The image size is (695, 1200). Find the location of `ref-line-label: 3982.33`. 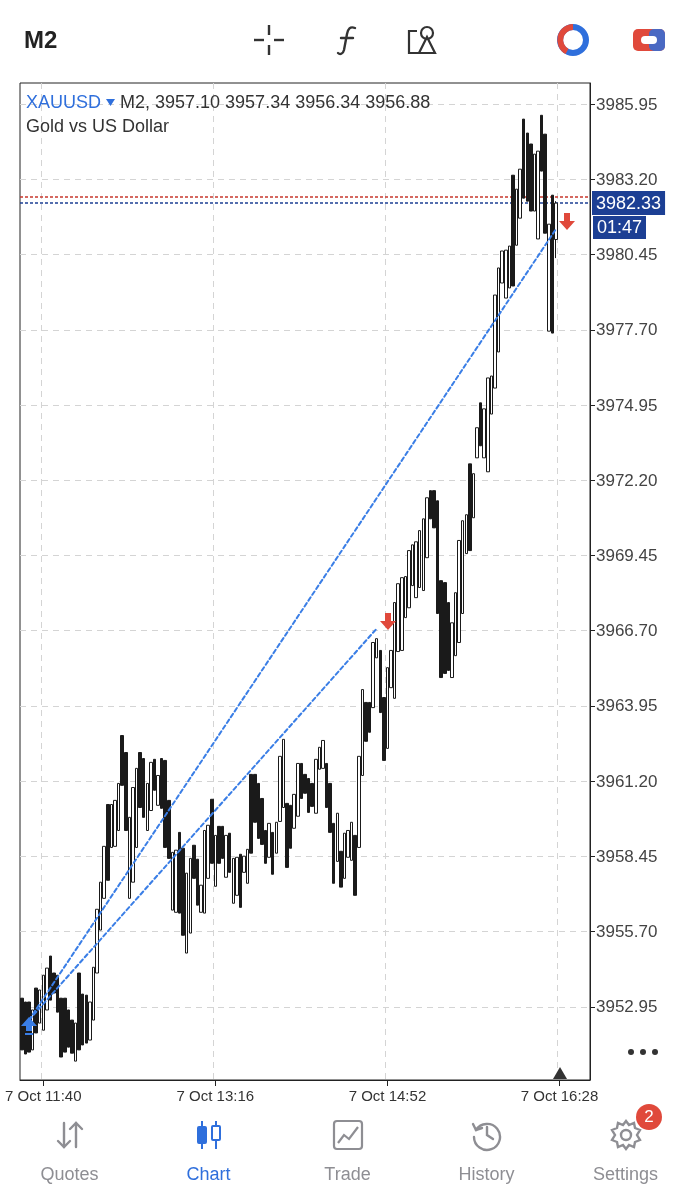

ref-line-label: 3982.33 is located at coordinates (629, 203).